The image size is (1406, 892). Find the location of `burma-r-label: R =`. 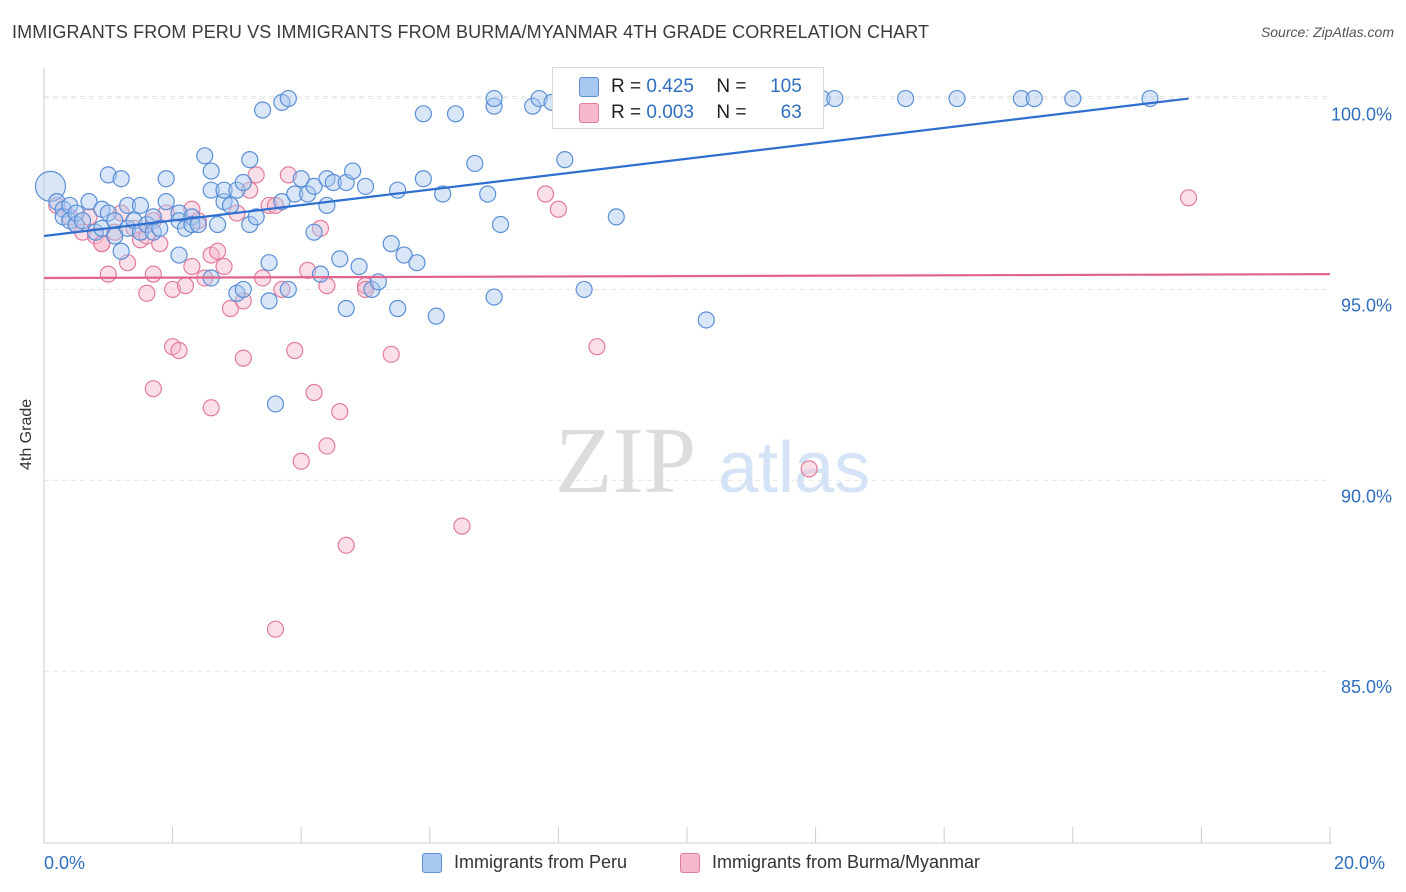

burma-r-label: R = is located at coordinates (626, 112).